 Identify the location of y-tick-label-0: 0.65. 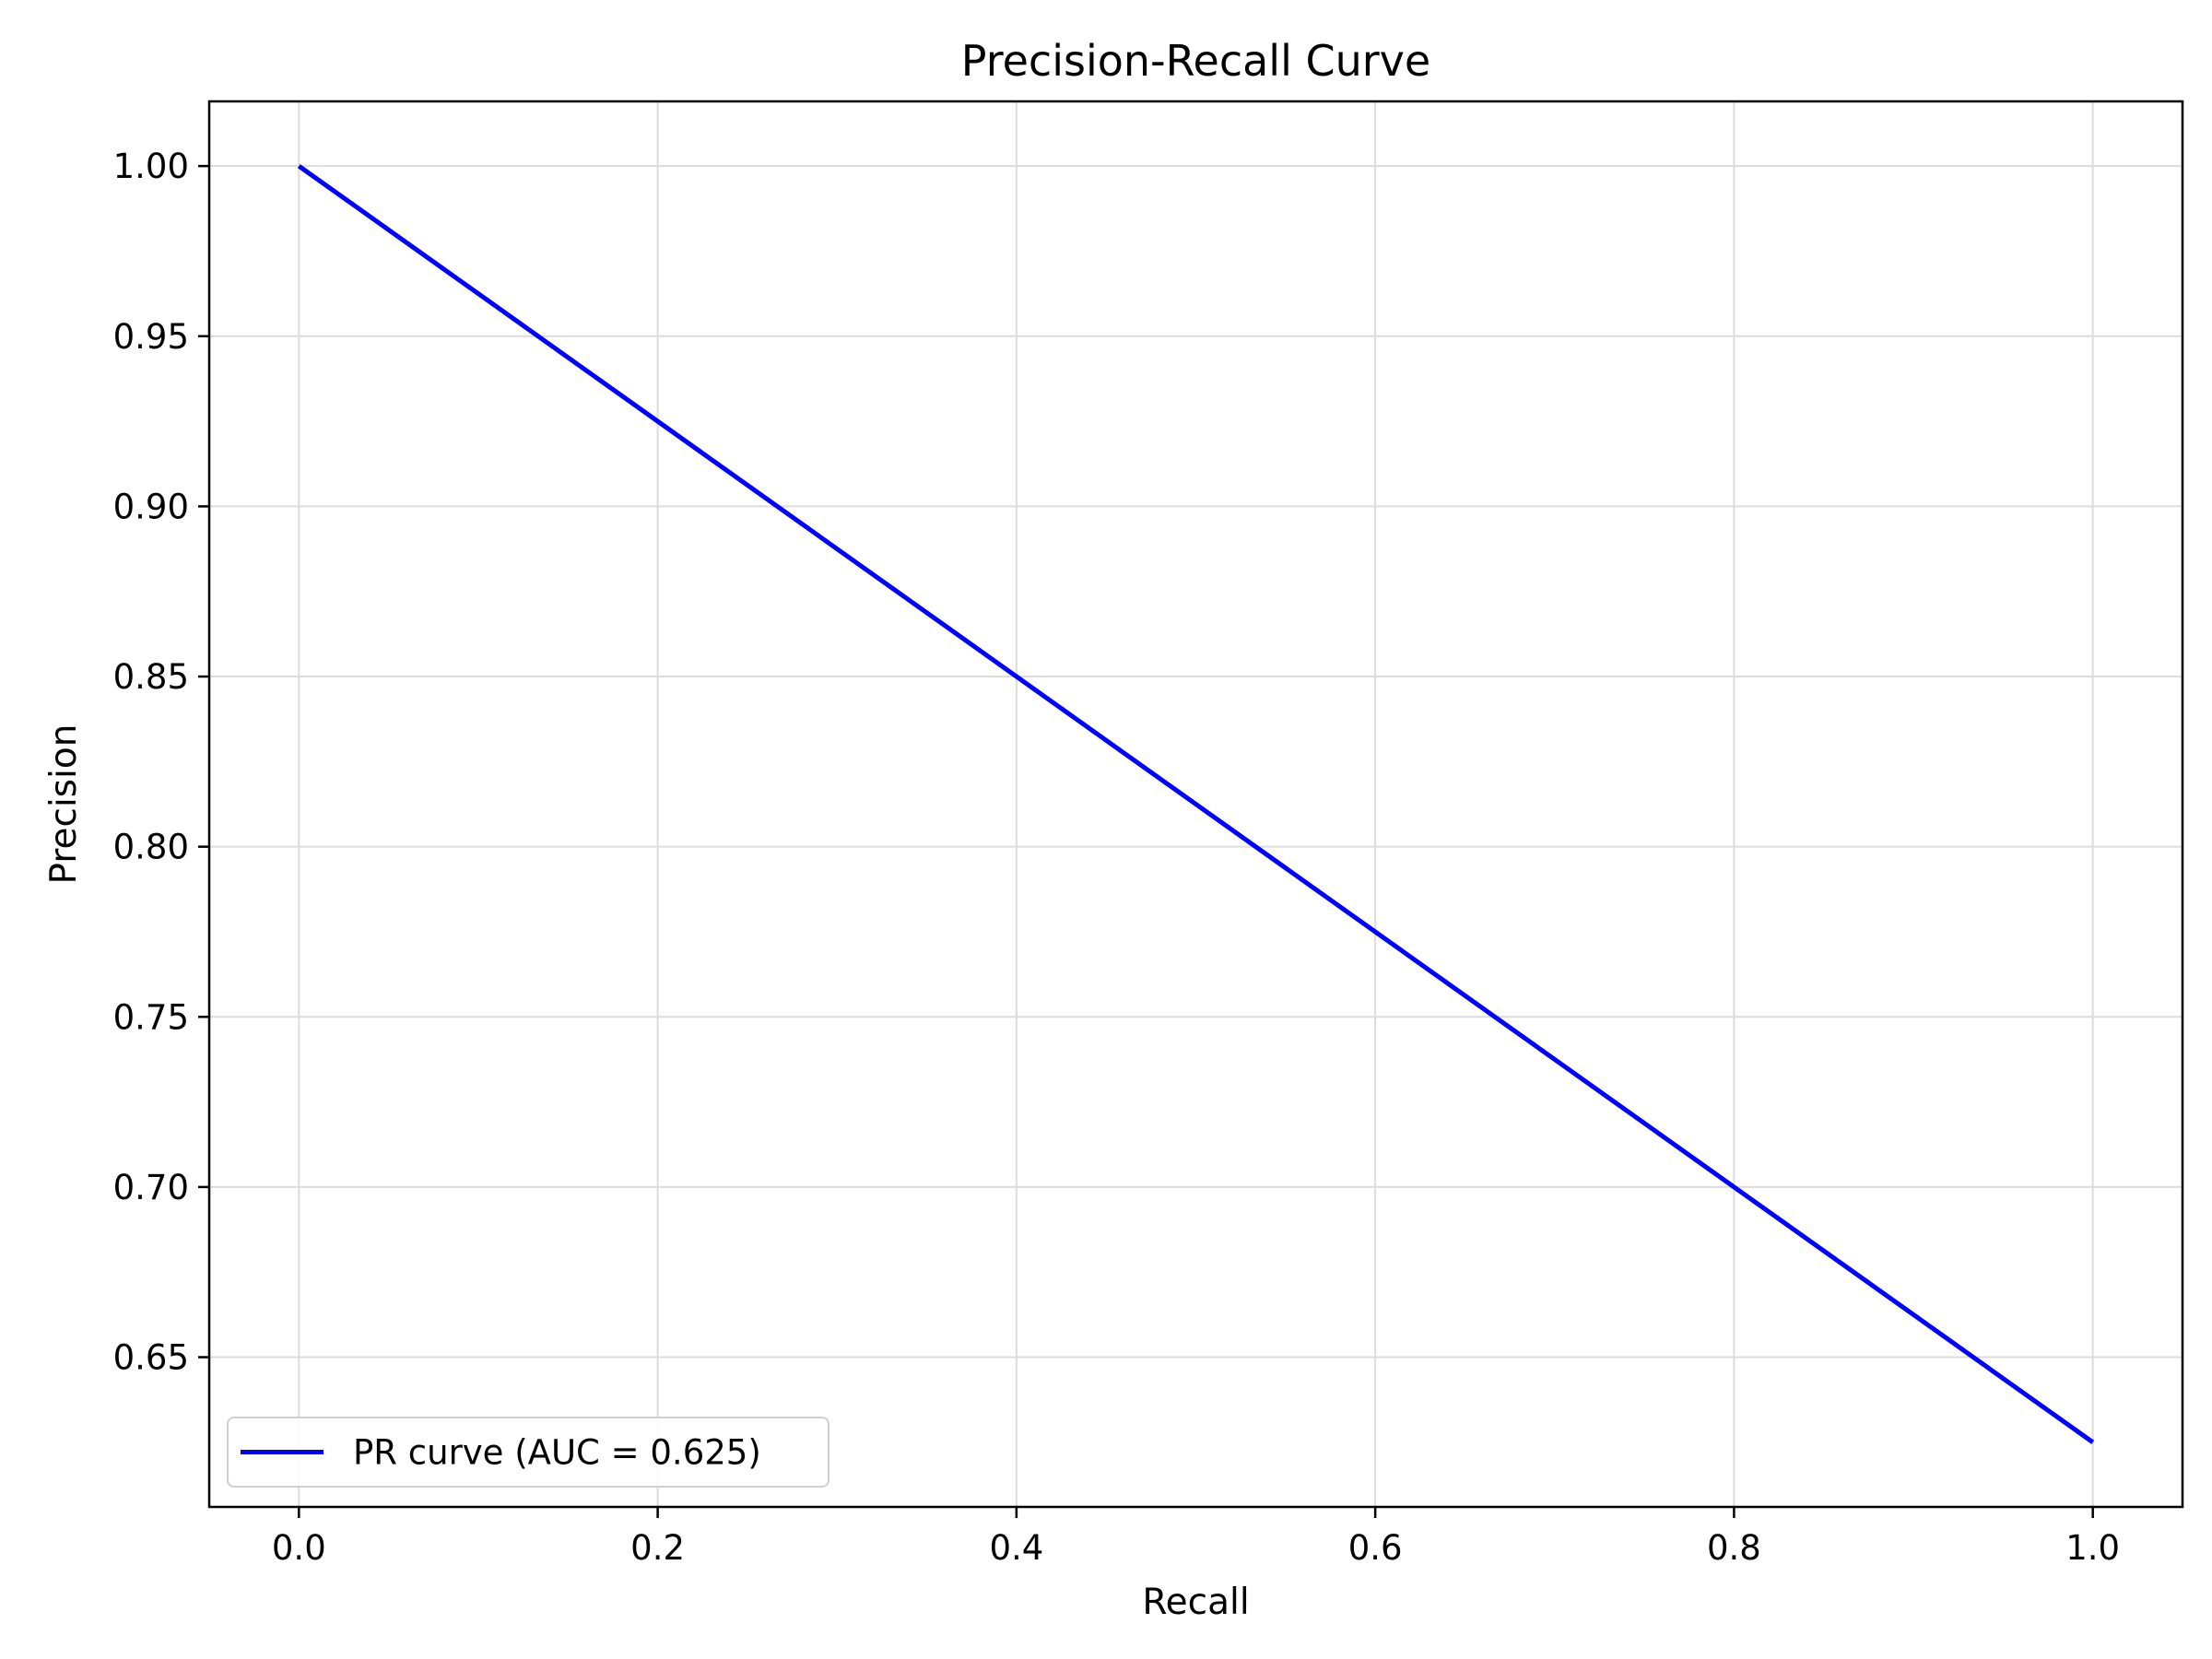
(151, 1358).